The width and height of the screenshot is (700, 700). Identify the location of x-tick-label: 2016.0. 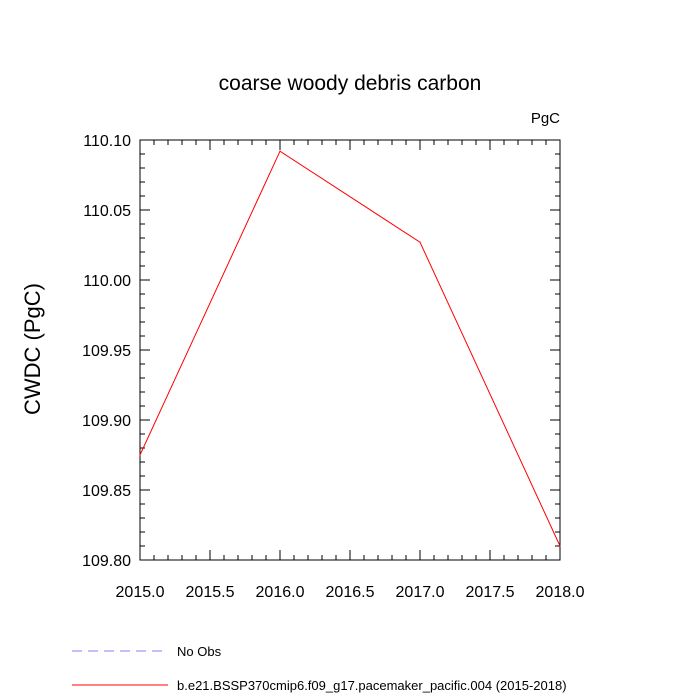
(280, 592).